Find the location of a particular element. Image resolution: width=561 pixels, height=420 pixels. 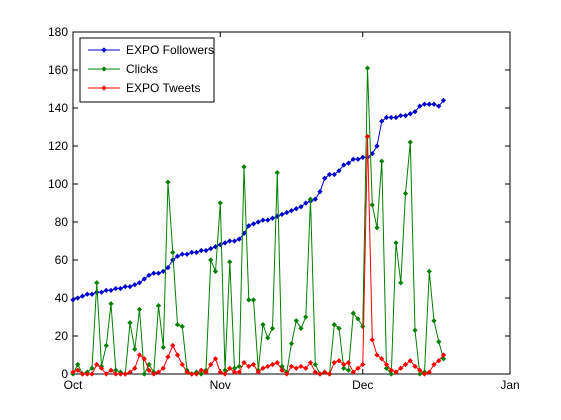

x-tick-label: Jan is located at coordinates (509, 385).